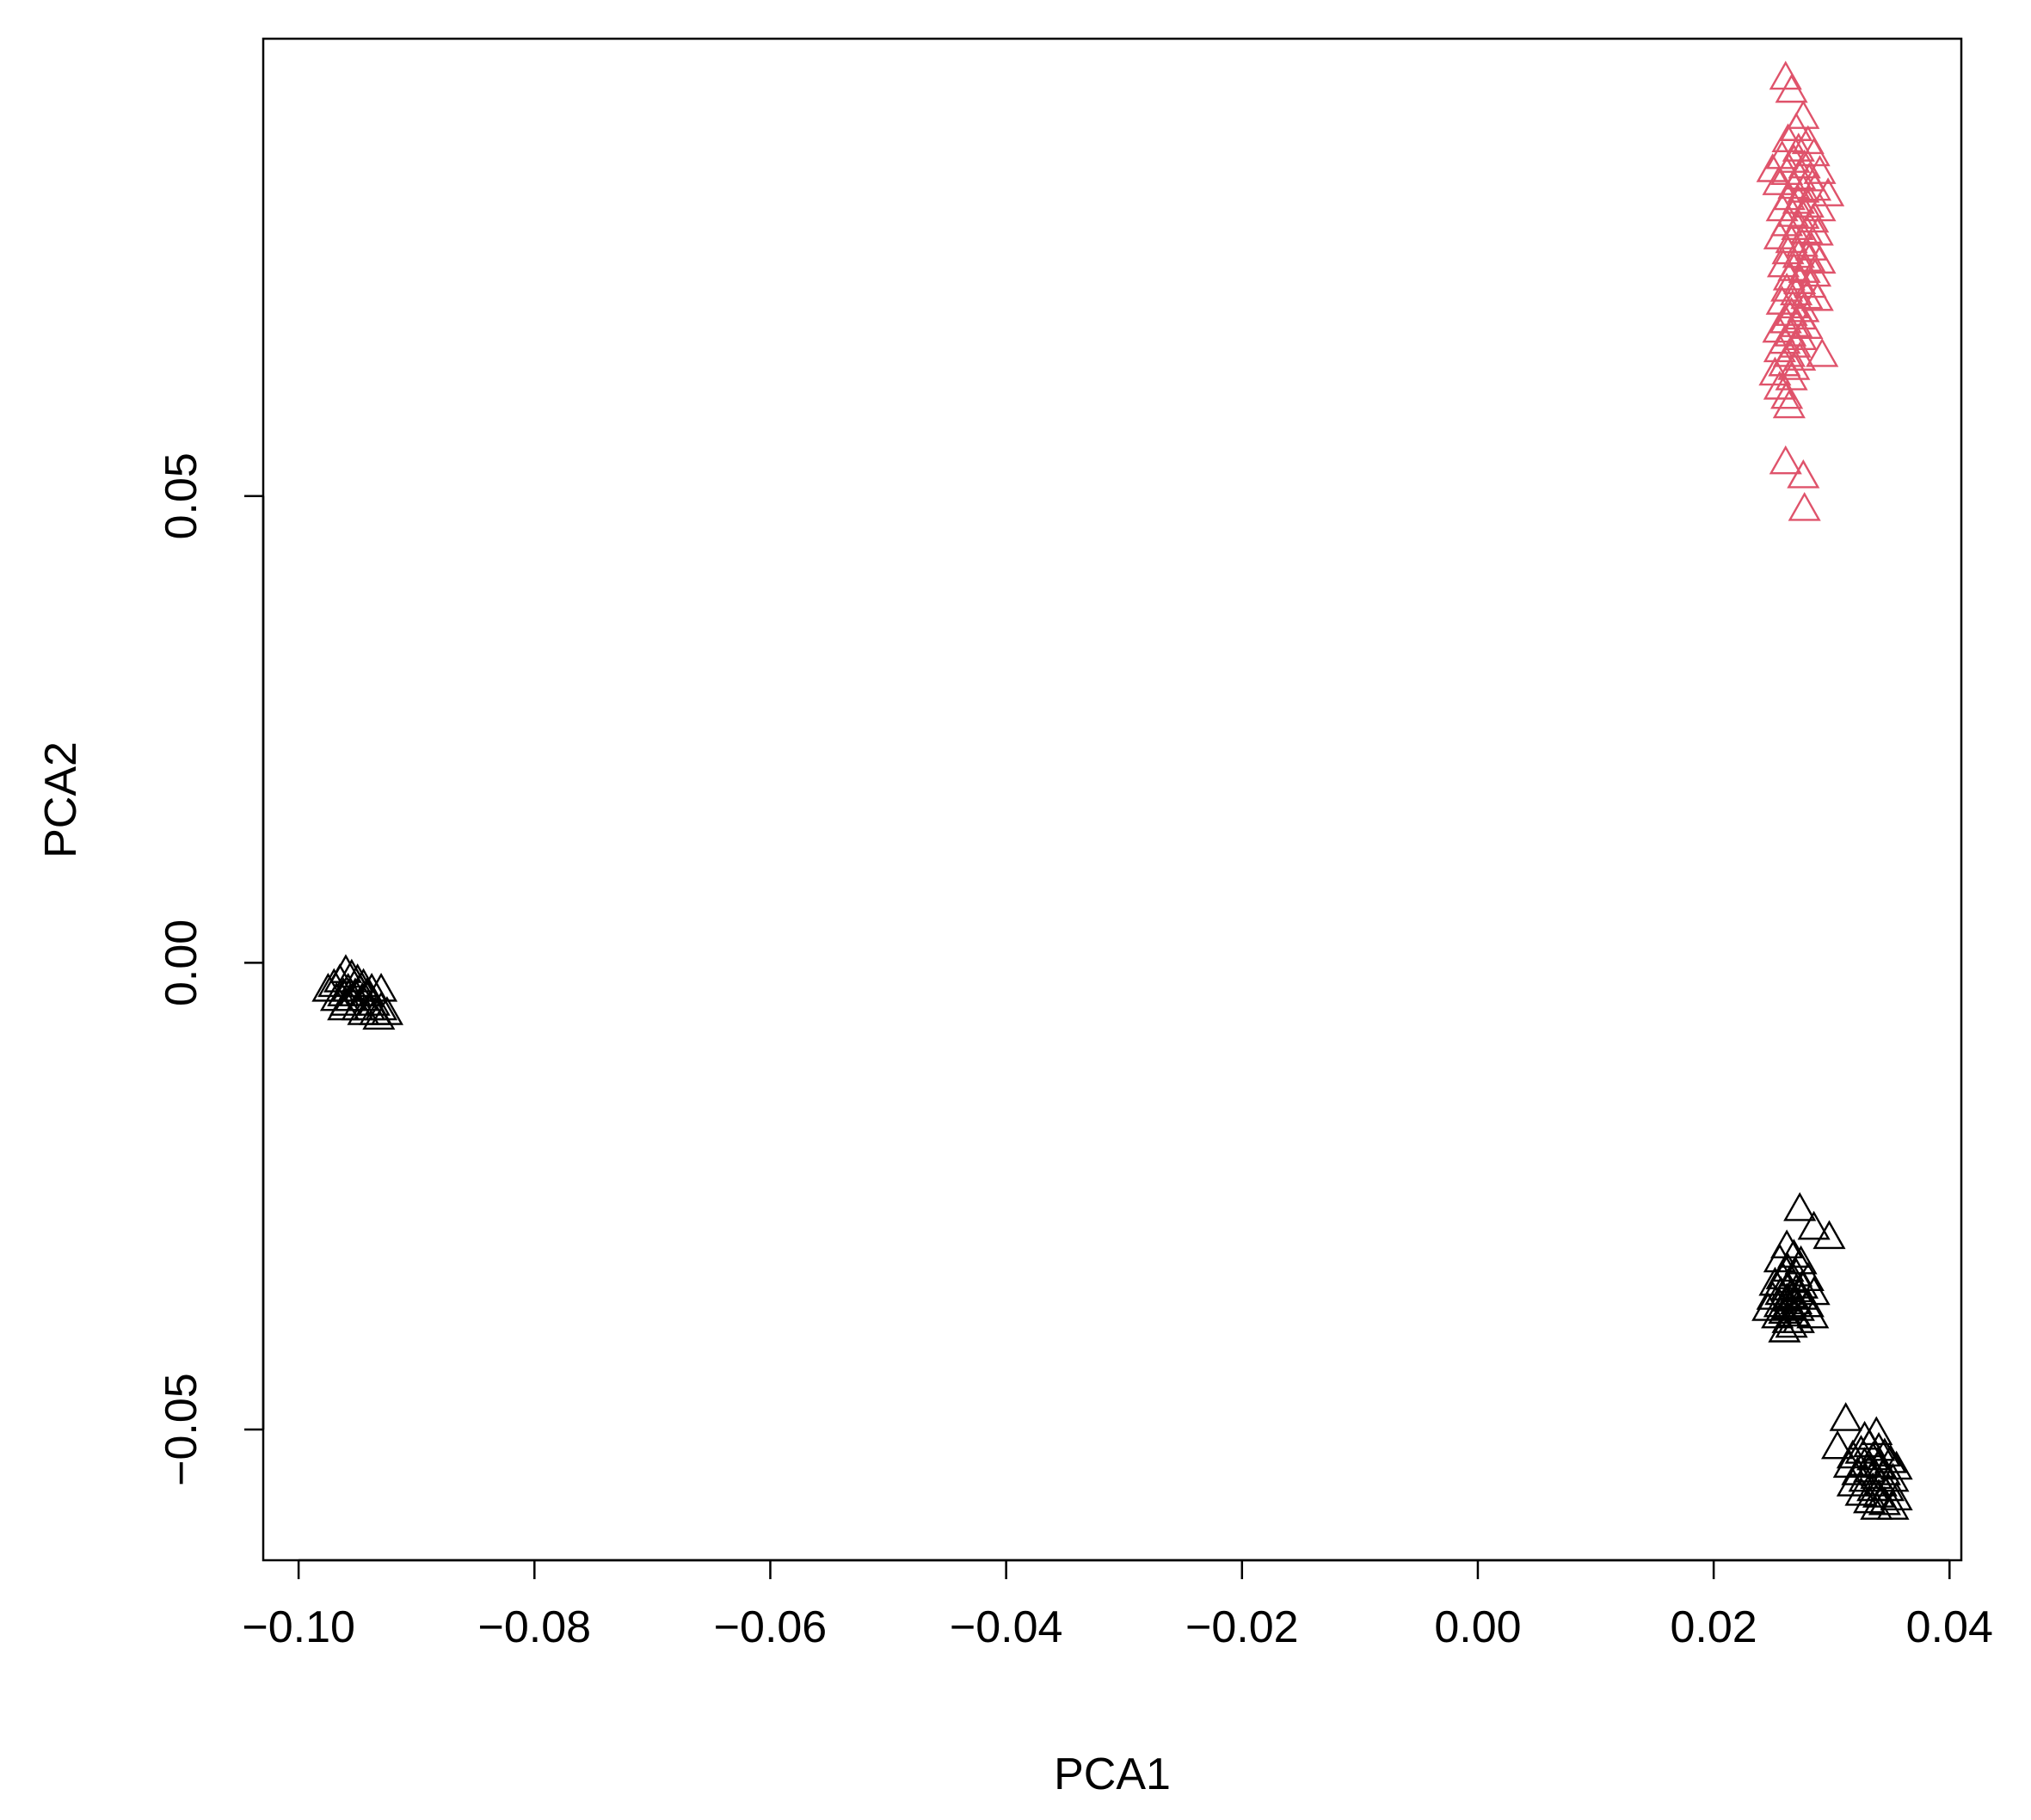  Describe the element at coordinates (1242, 1627) in the screenshot. I see `x-tick-label: −0.02` at that location.